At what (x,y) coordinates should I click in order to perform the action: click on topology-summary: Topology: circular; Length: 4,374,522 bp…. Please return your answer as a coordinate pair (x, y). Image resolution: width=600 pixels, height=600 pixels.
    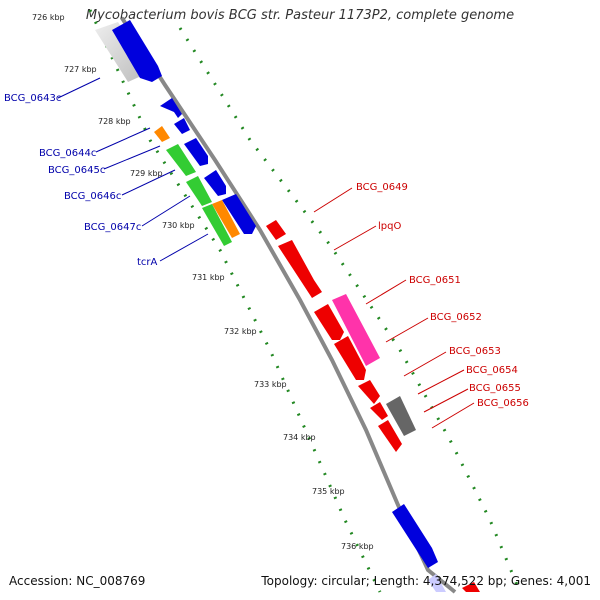
    Looking at the image, I should click on (426, 581).